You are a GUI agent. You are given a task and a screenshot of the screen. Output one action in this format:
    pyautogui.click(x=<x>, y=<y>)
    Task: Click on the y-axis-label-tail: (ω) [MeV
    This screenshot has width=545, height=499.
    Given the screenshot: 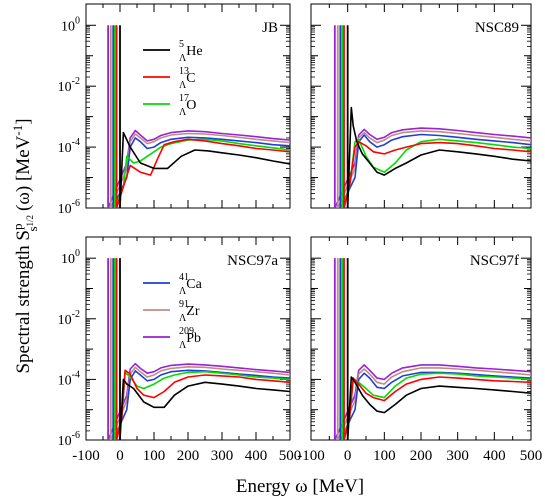 What is the action you would take?
    pyautogui.click(x=23, y=173)
    